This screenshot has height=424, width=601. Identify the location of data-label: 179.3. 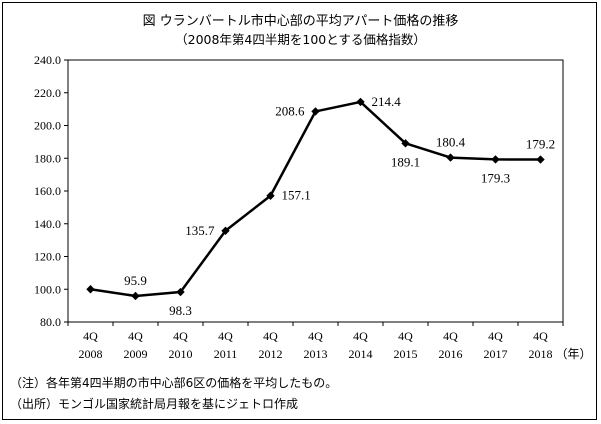
(495, 177).